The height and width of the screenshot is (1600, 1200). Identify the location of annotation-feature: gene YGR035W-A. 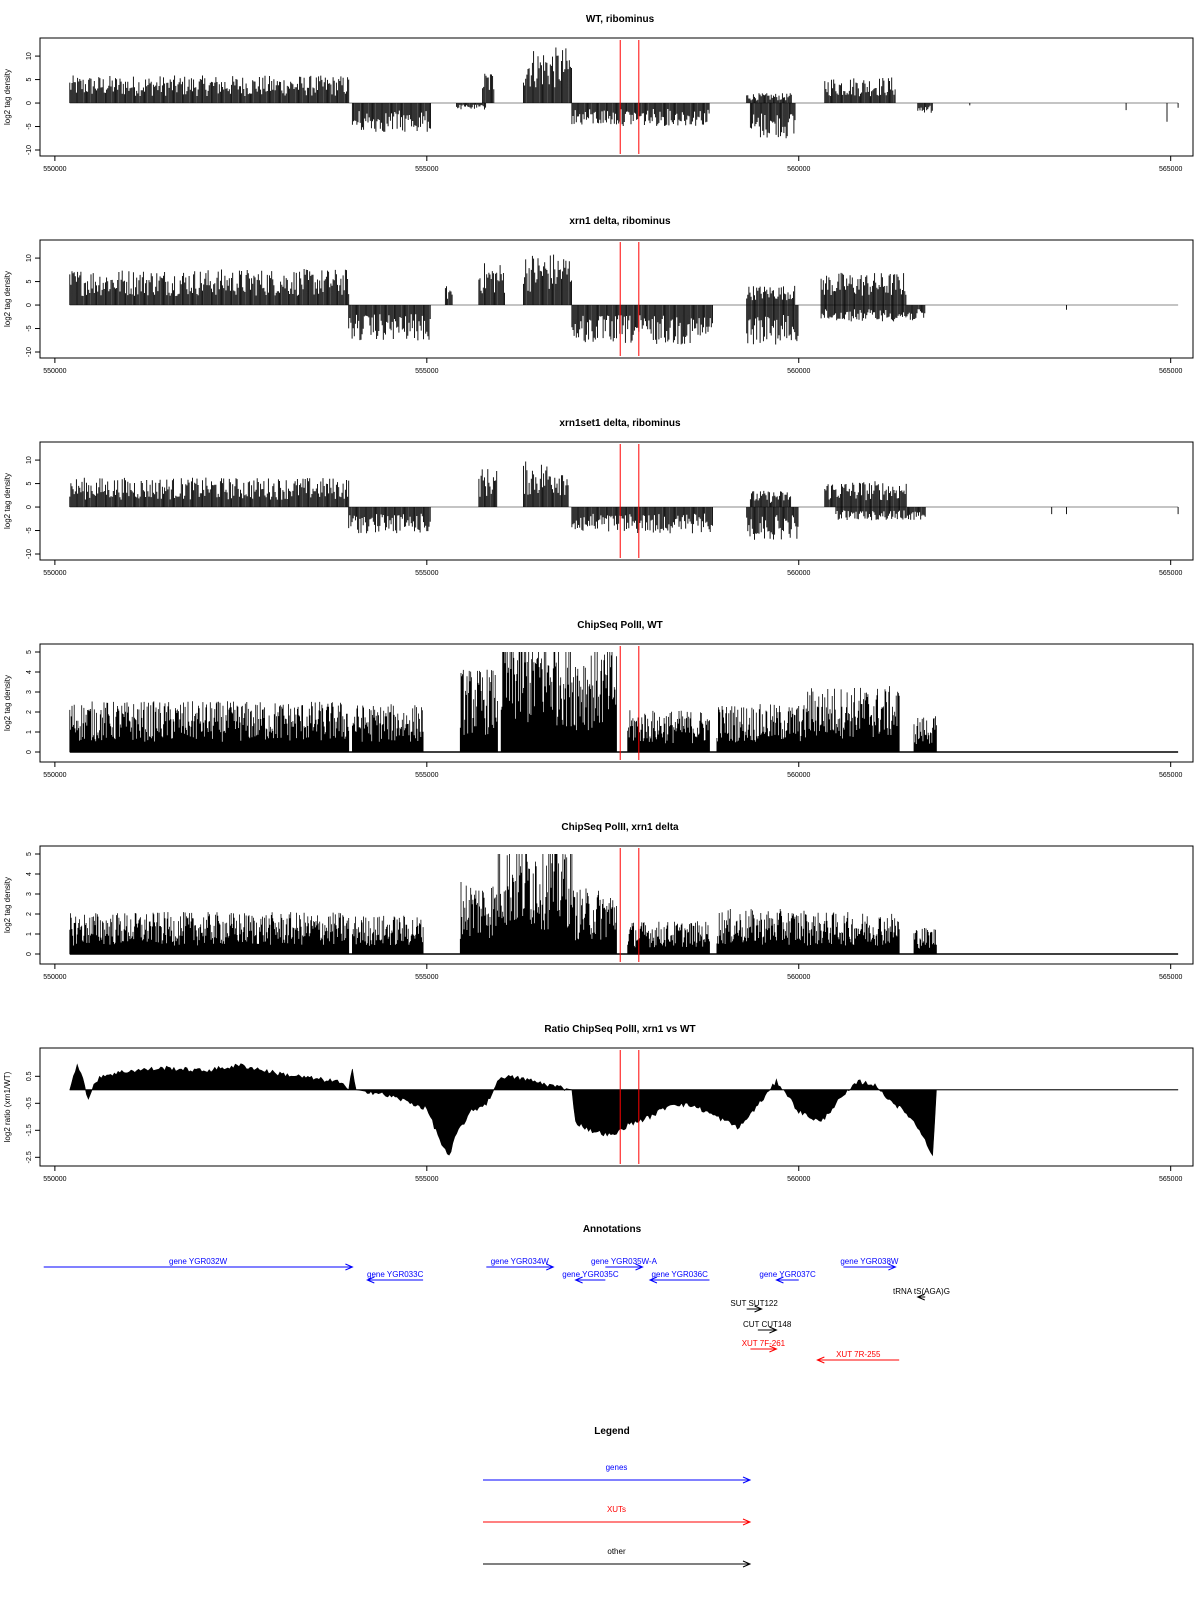
(624, 1264).